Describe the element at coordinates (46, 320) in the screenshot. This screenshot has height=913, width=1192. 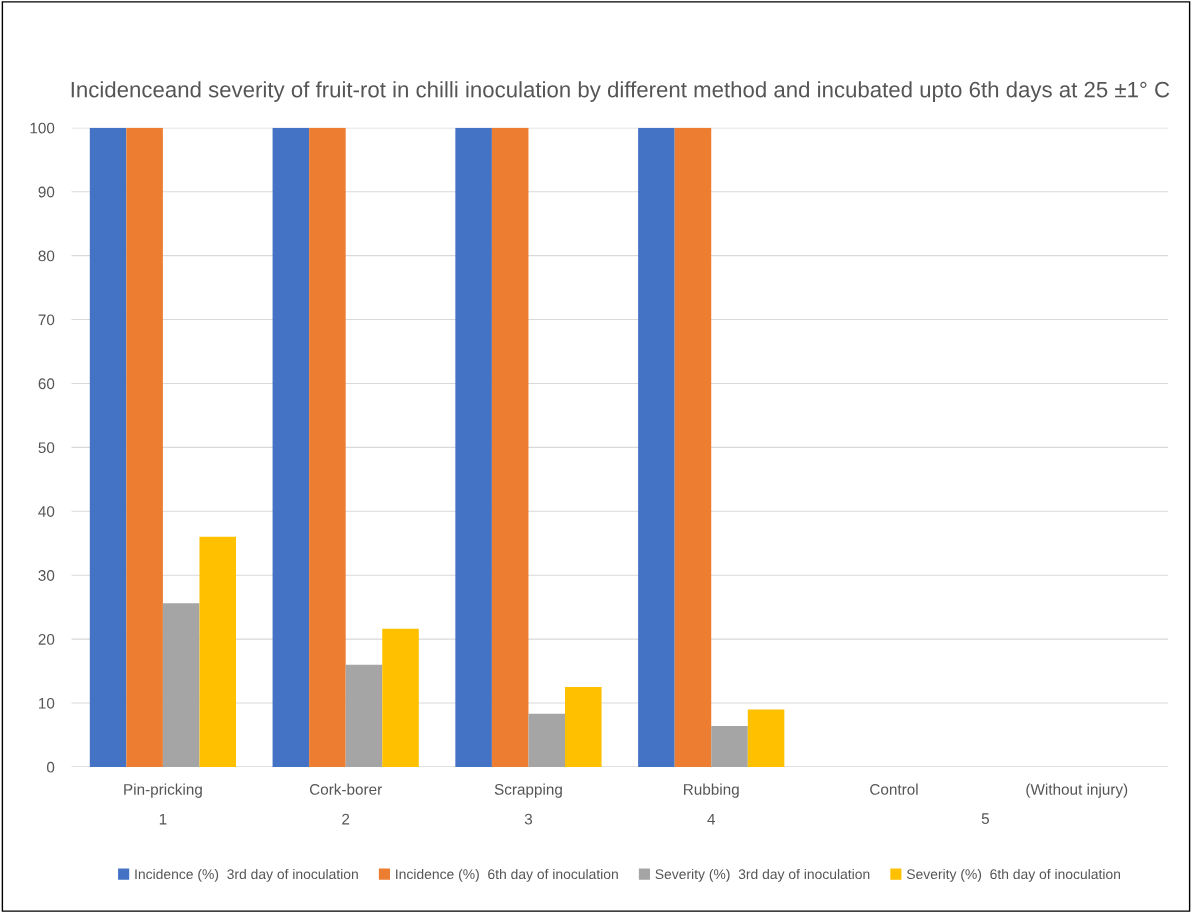
I see `y-tick-label: 70` at that location.